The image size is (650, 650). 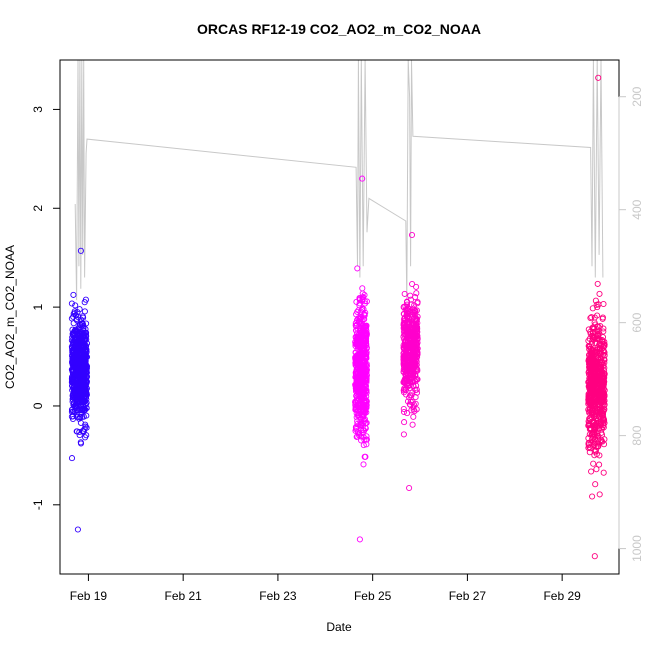 I want to click on y2-tick-label: 400, so click(x=637, y=209).